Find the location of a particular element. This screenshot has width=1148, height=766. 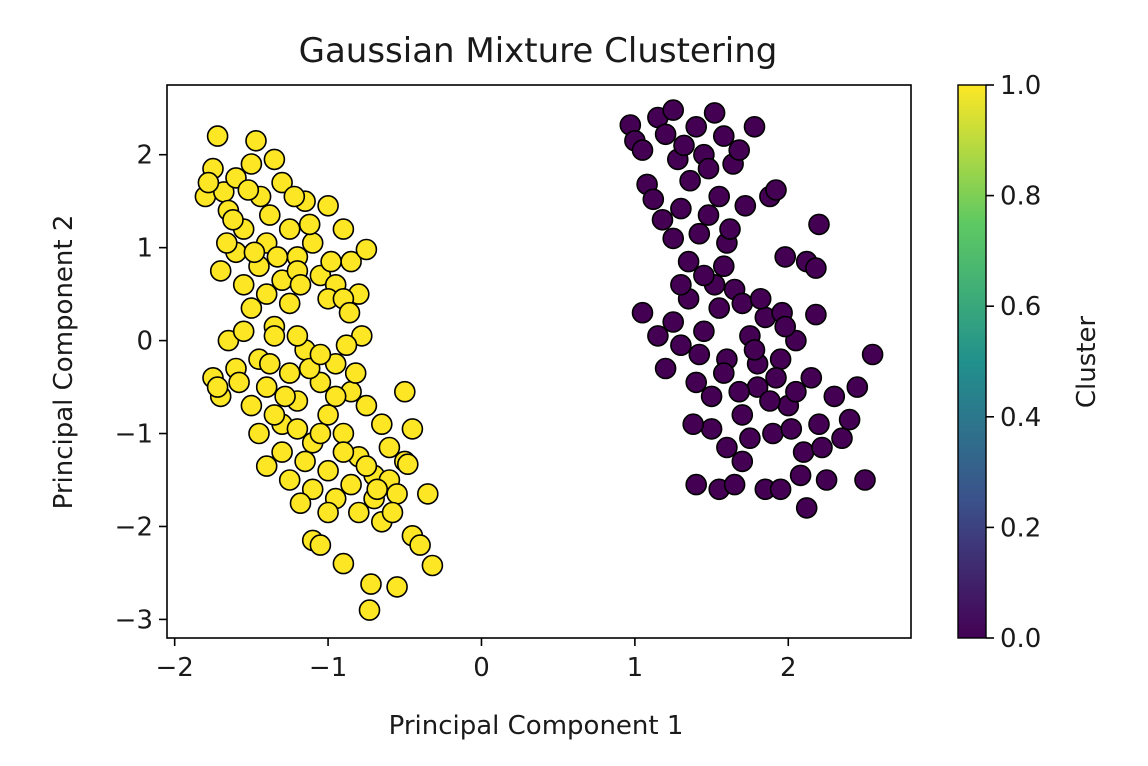

y-tick-label: 1 is located at coordinates (144, 249).